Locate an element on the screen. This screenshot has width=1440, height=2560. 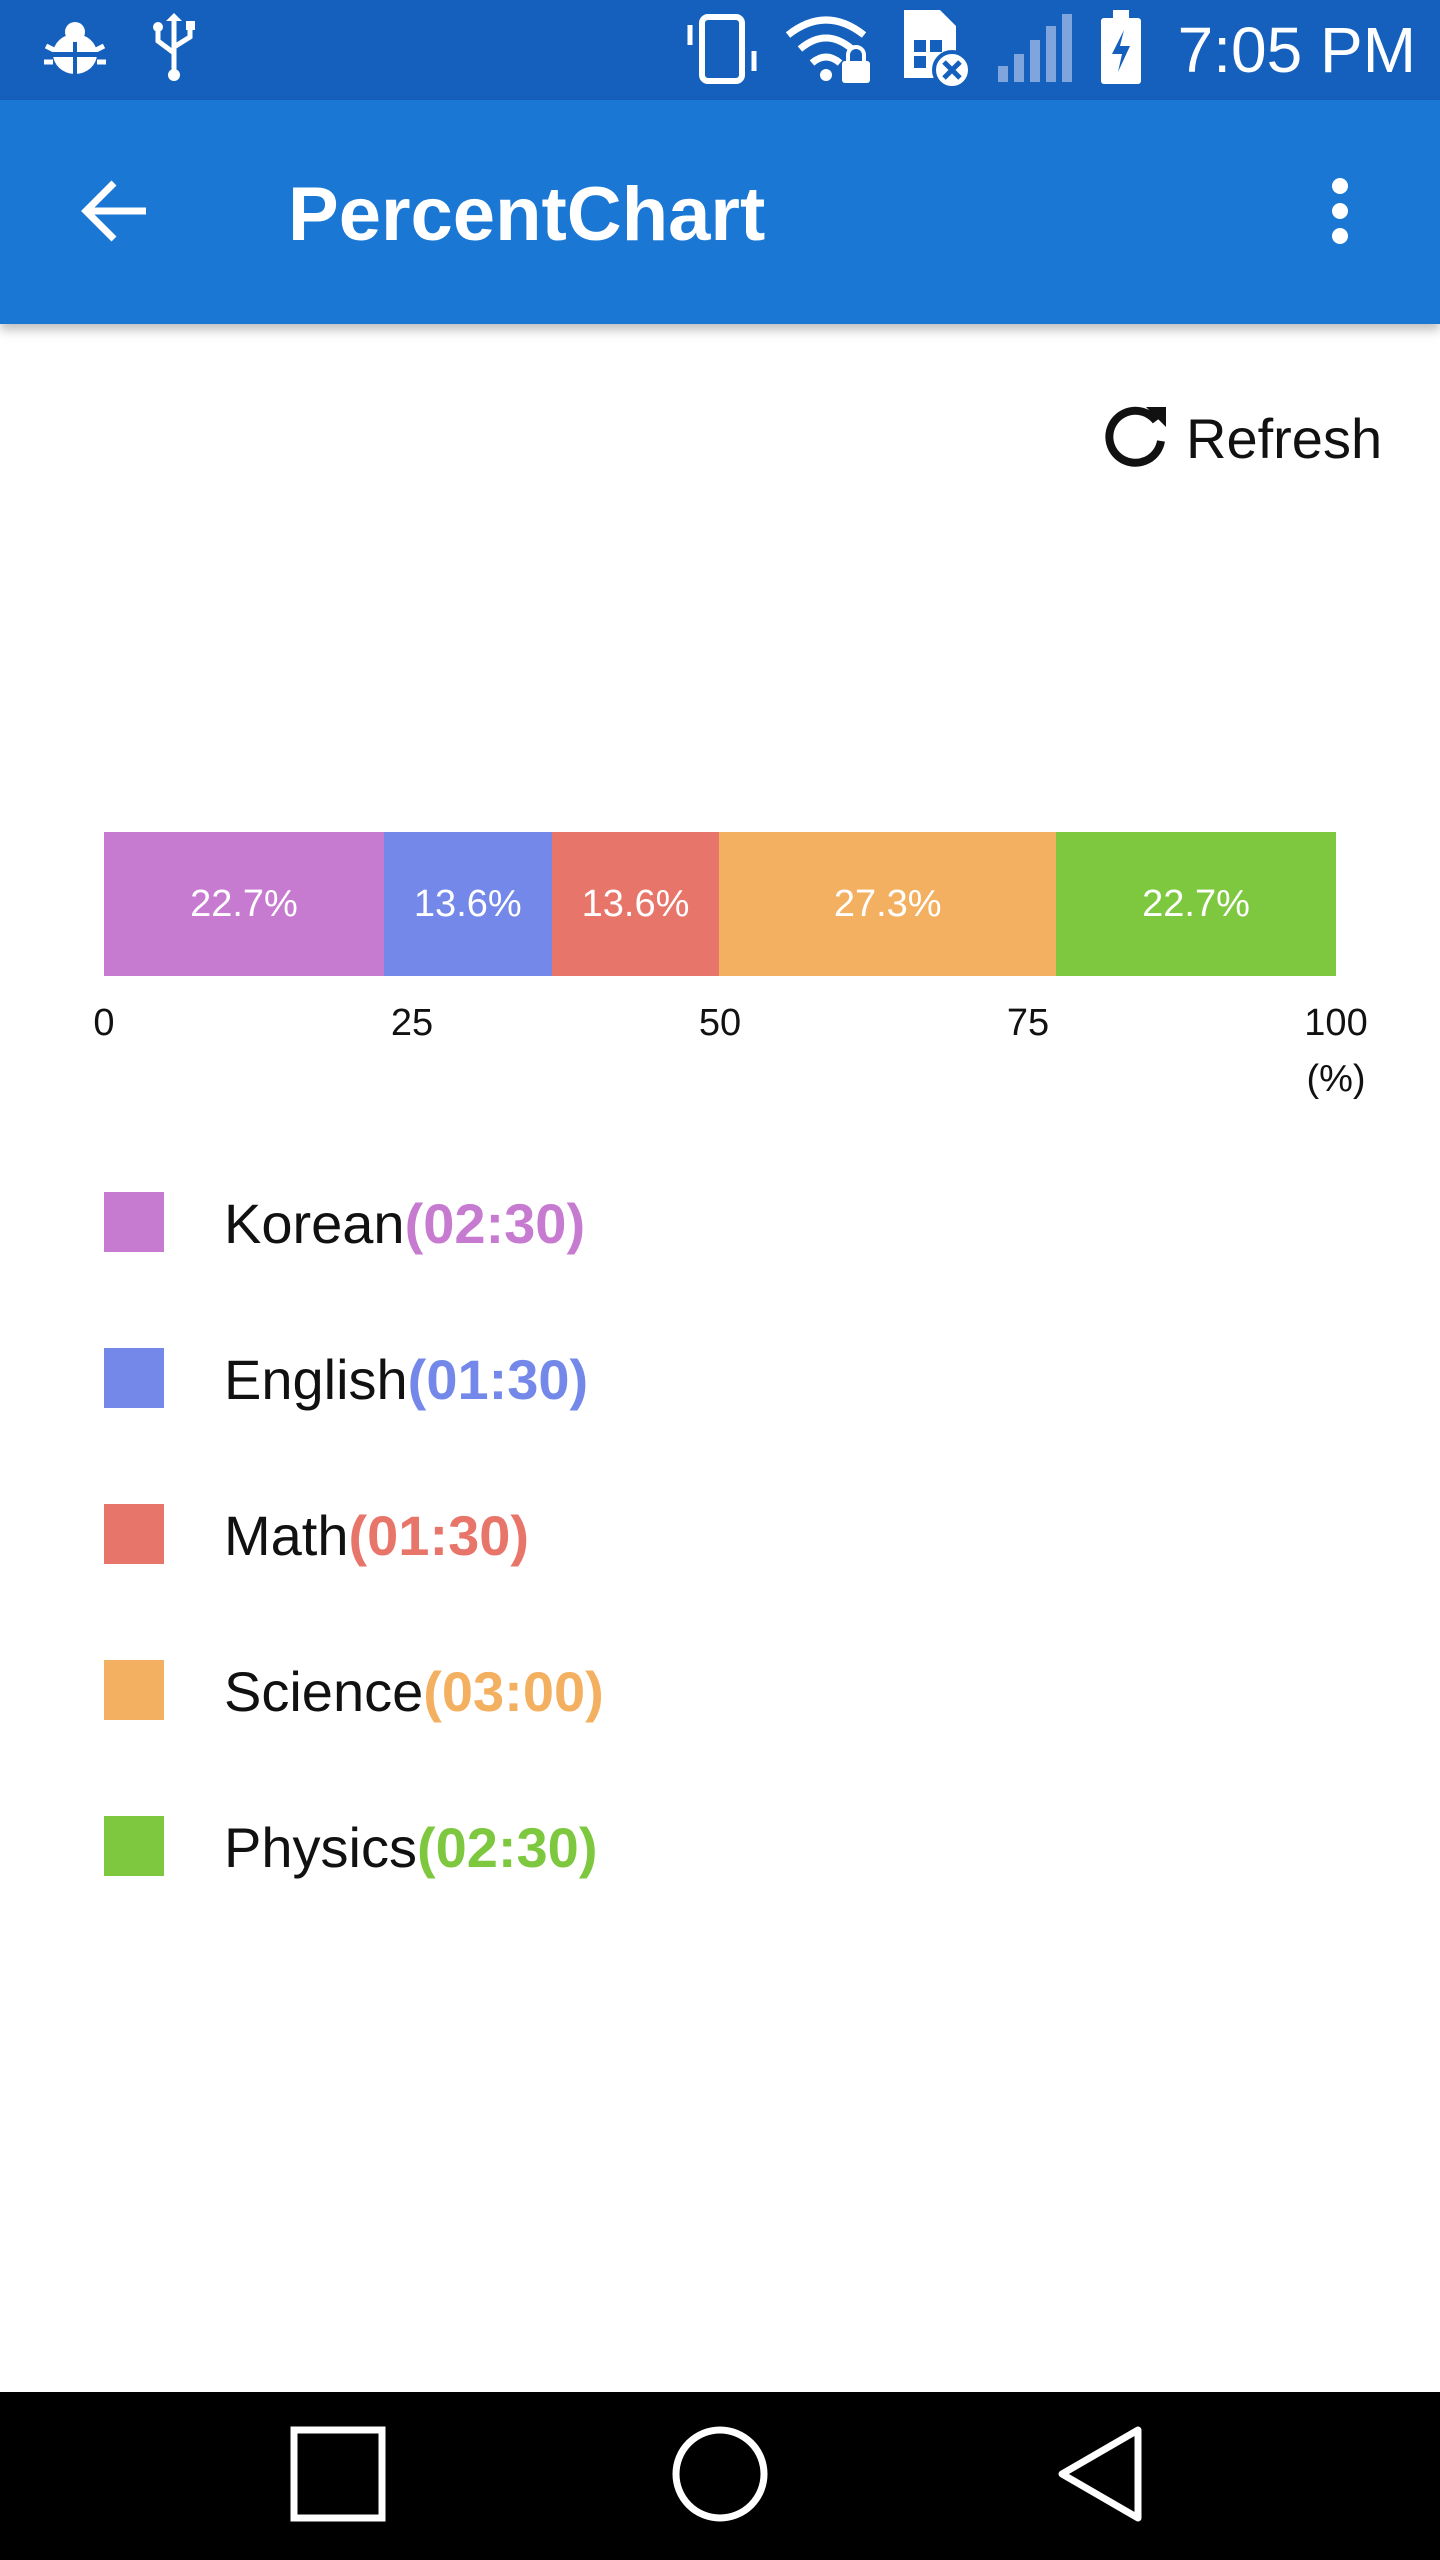
arrow-back-icon is located at coordinates (115, 213).